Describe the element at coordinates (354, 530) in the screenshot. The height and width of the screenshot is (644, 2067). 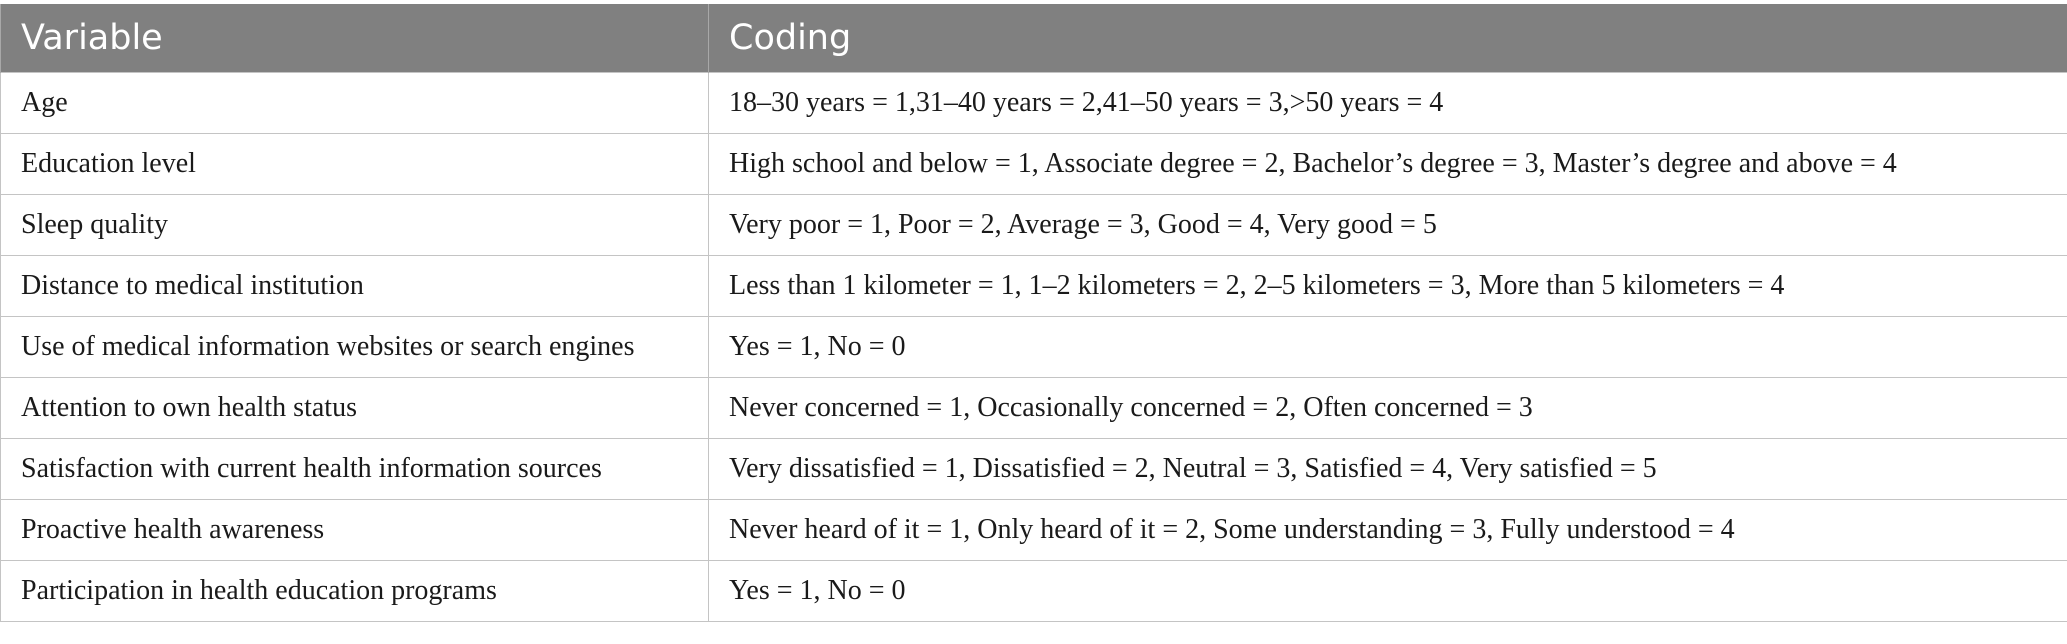
I see `variable-cell: Proactive health awareness` at that location.